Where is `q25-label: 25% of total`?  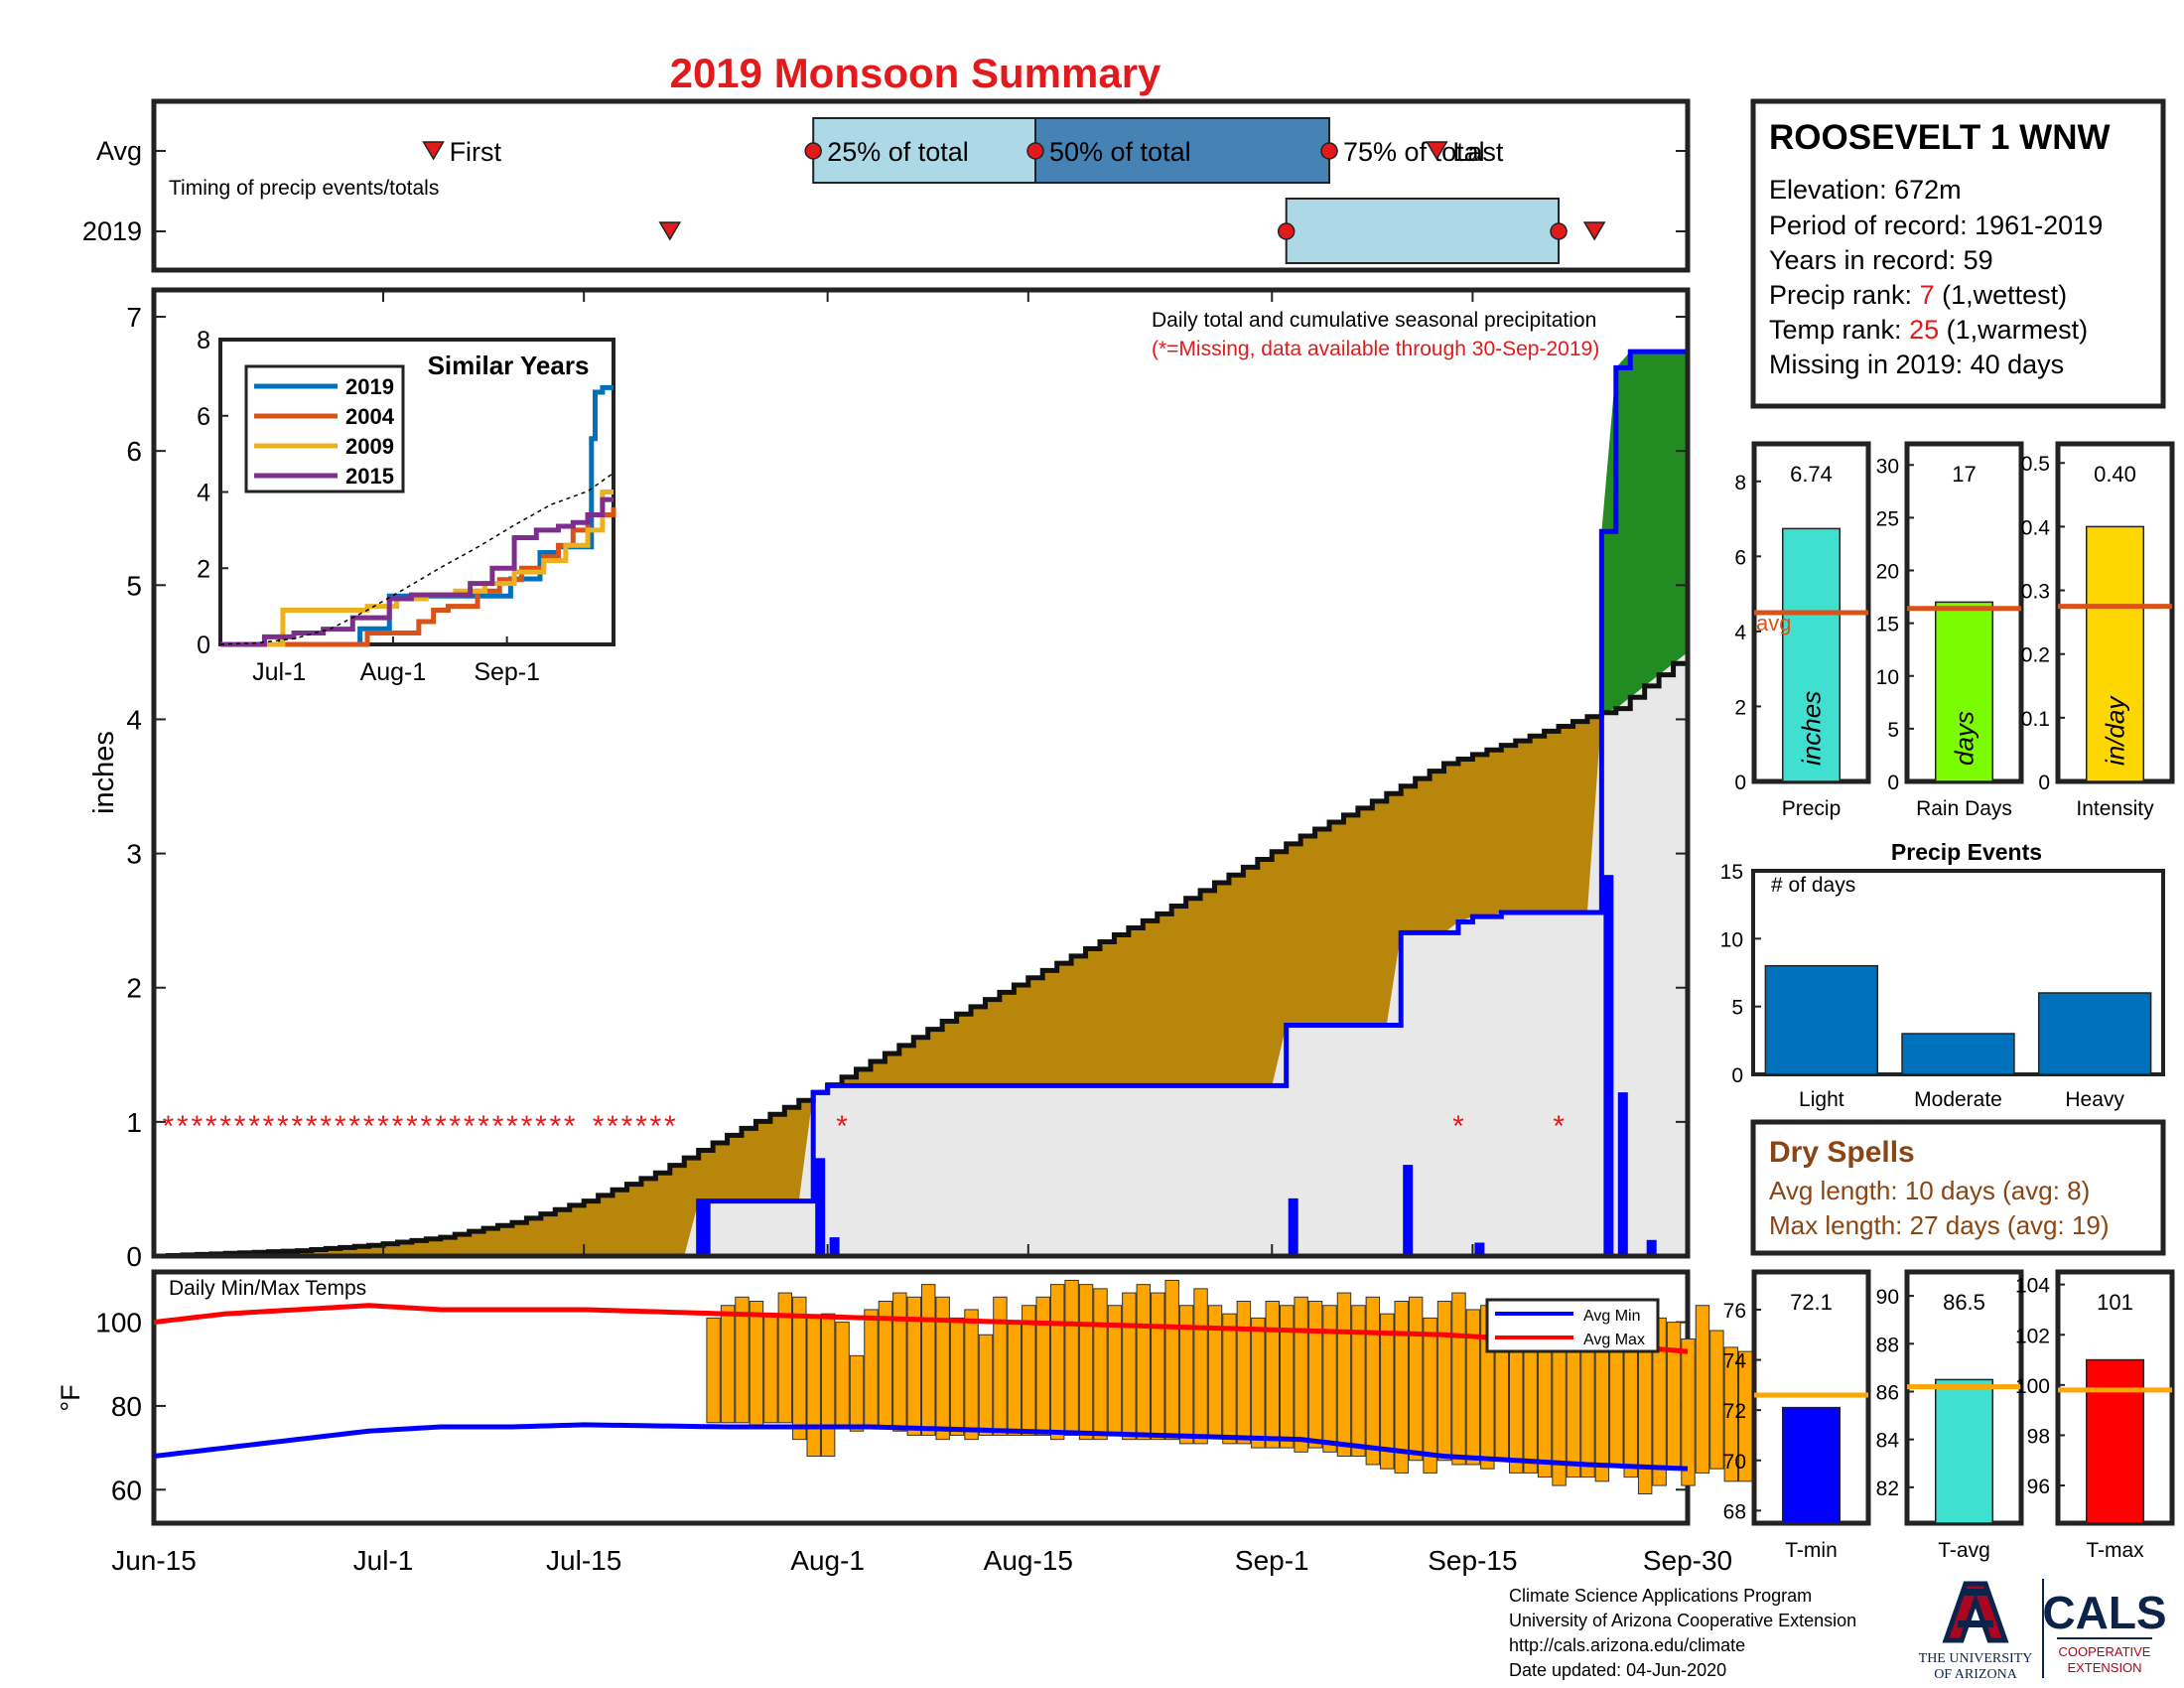
q25-label: 25% of total is located at coordinates (898, 152).